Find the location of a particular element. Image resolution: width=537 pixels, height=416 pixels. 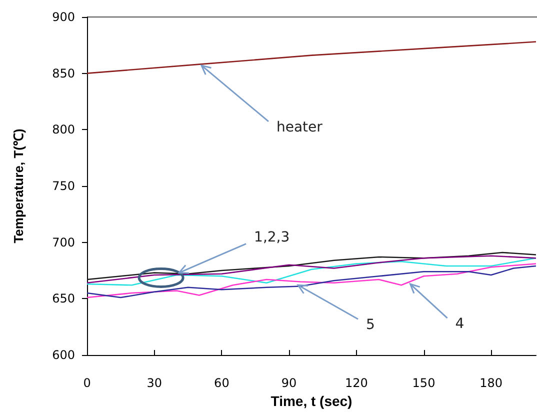

y-tick-label: 750 is located at coordinates (63, 186).